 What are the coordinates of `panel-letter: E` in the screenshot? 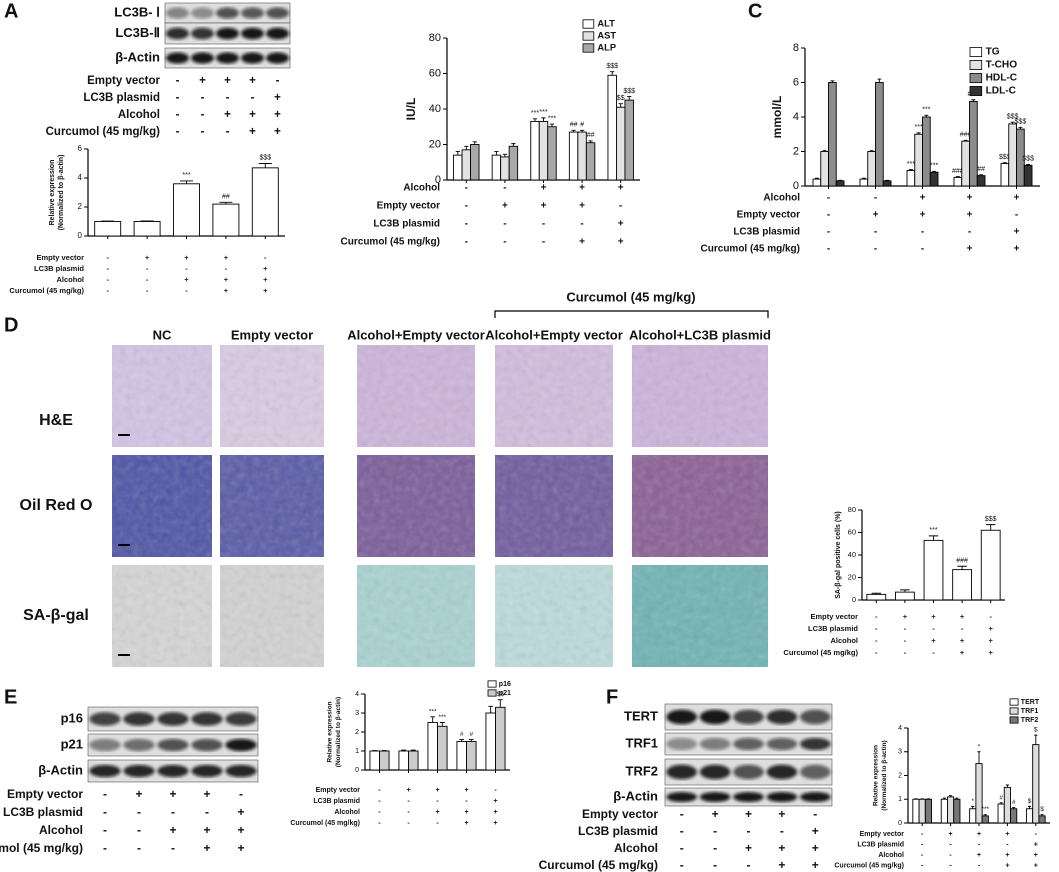 It's located at (10, 697).